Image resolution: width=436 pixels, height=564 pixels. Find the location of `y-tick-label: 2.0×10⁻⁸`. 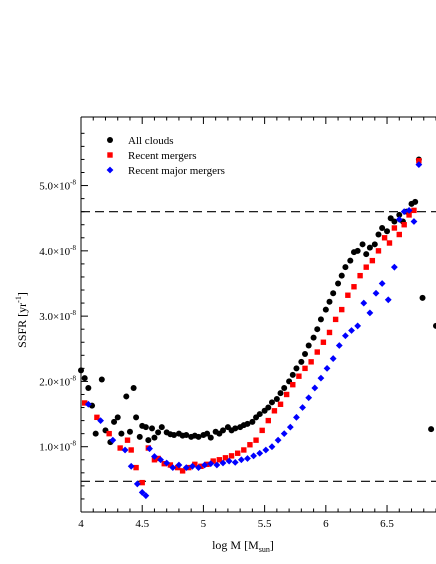

y-tick-label: 2.0×10⁻⁸ is located at coordinates (57, 381).